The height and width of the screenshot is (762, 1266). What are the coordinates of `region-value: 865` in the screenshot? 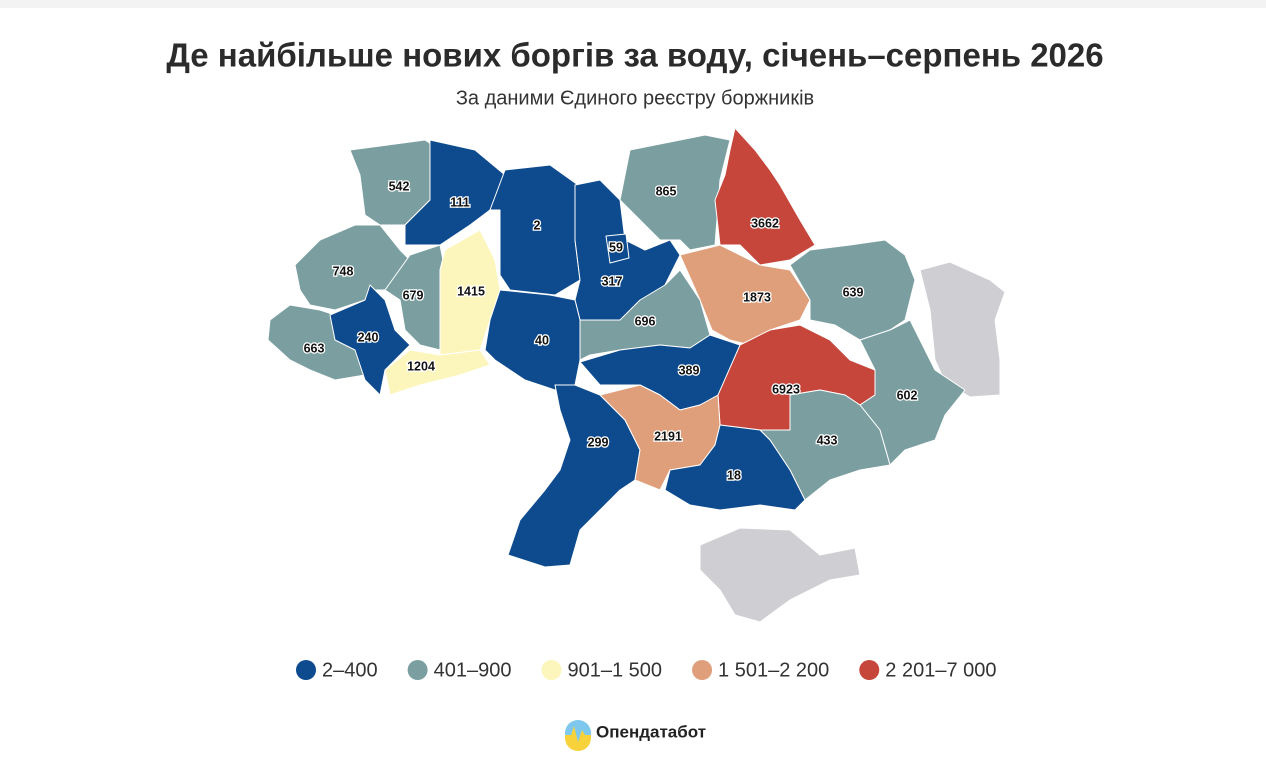 It's located at (666, 191).